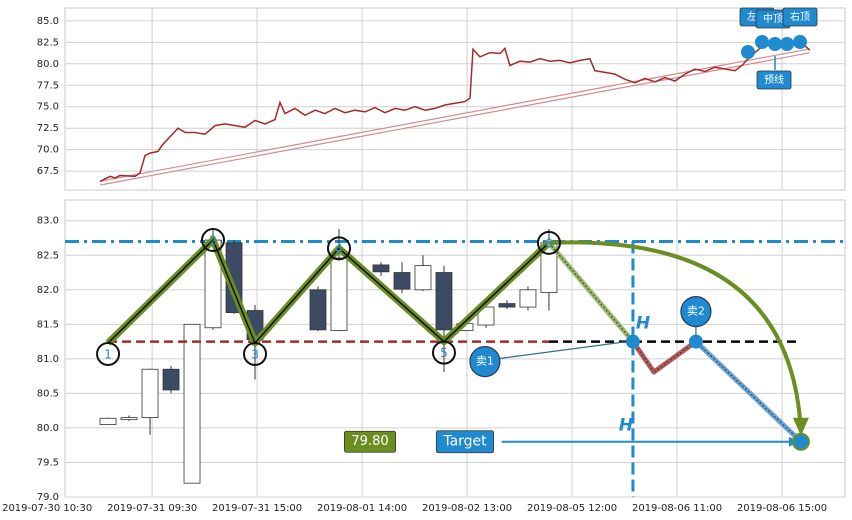 The height and width of the screenshot is (520, 852). What do you see at coordinates (48, 171) in the screenshot?
I see `y-tick-label: 67.5` at bounding box center [48, 171].